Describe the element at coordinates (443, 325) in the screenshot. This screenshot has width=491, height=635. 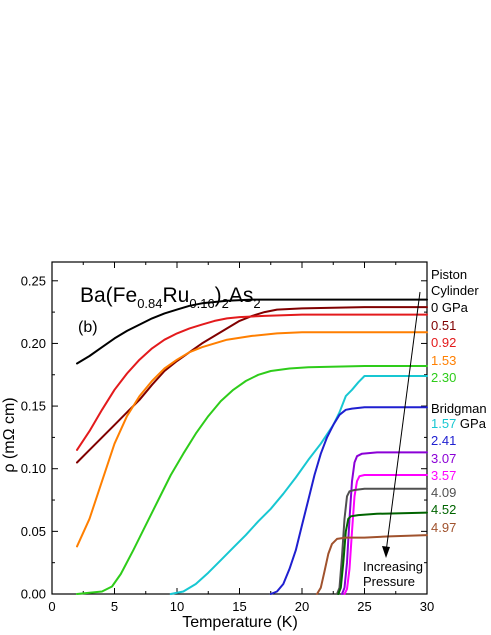
I see `legend-entry: 0.51` at that location.